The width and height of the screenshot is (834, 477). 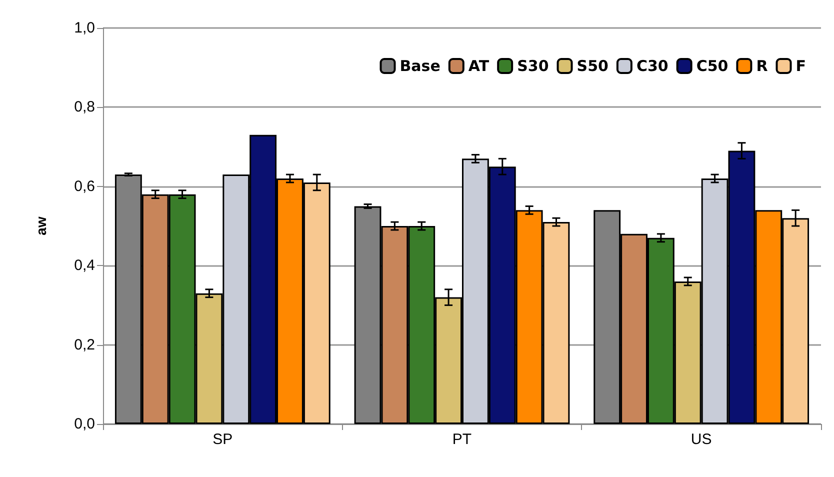 What do you see at coordinates (592, 66) in the screenshot?
I see `legend-label: S50` at bounding box center [592, 66].